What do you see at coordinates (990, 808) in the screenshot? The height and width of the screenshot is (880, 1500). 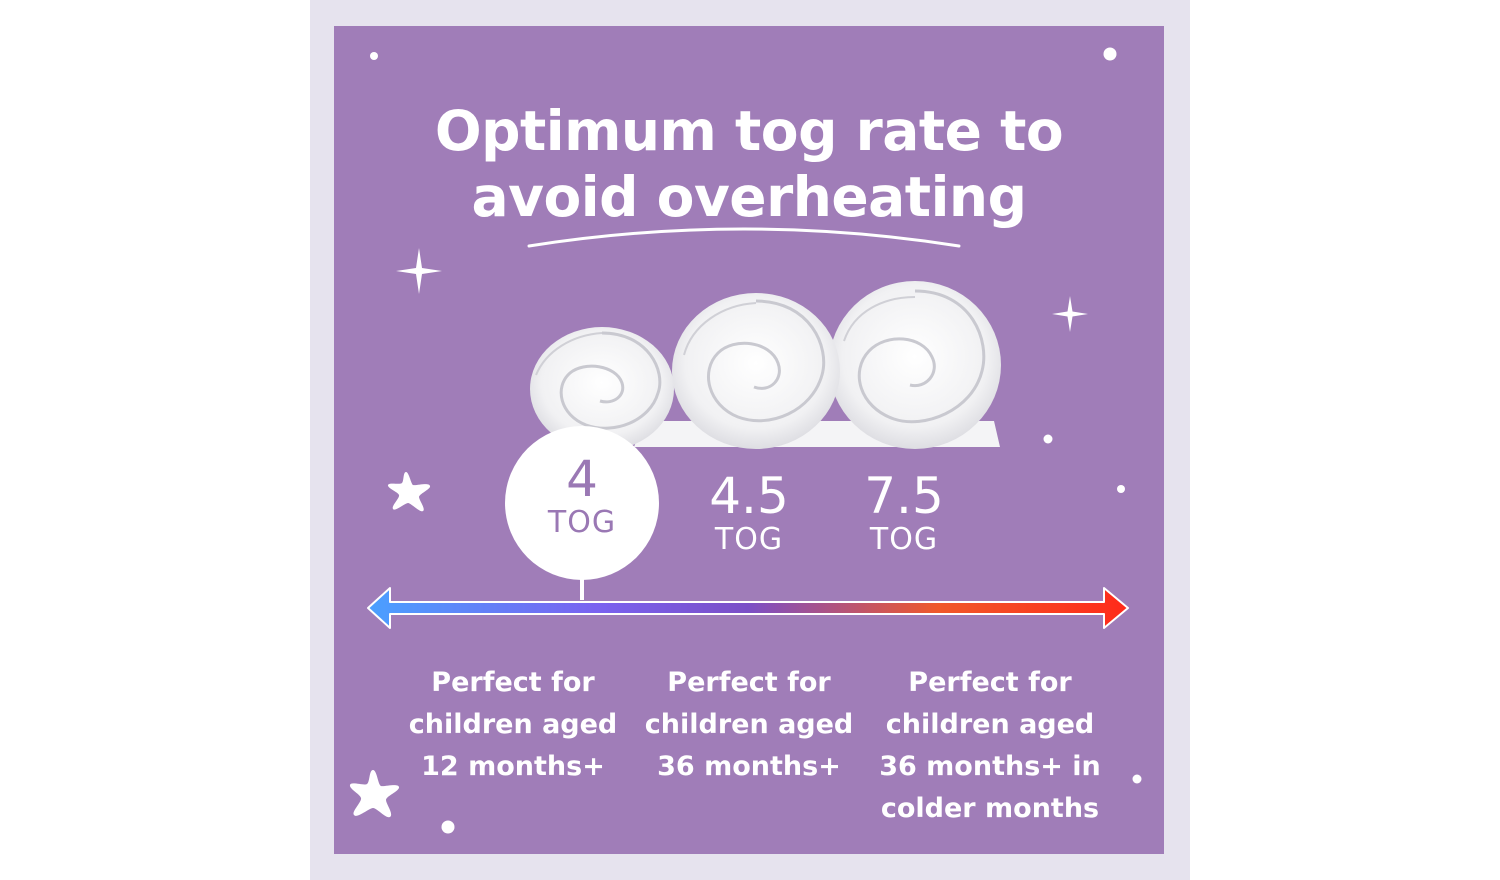 I see `description-line: colder months` at bounding box center [990, 808].